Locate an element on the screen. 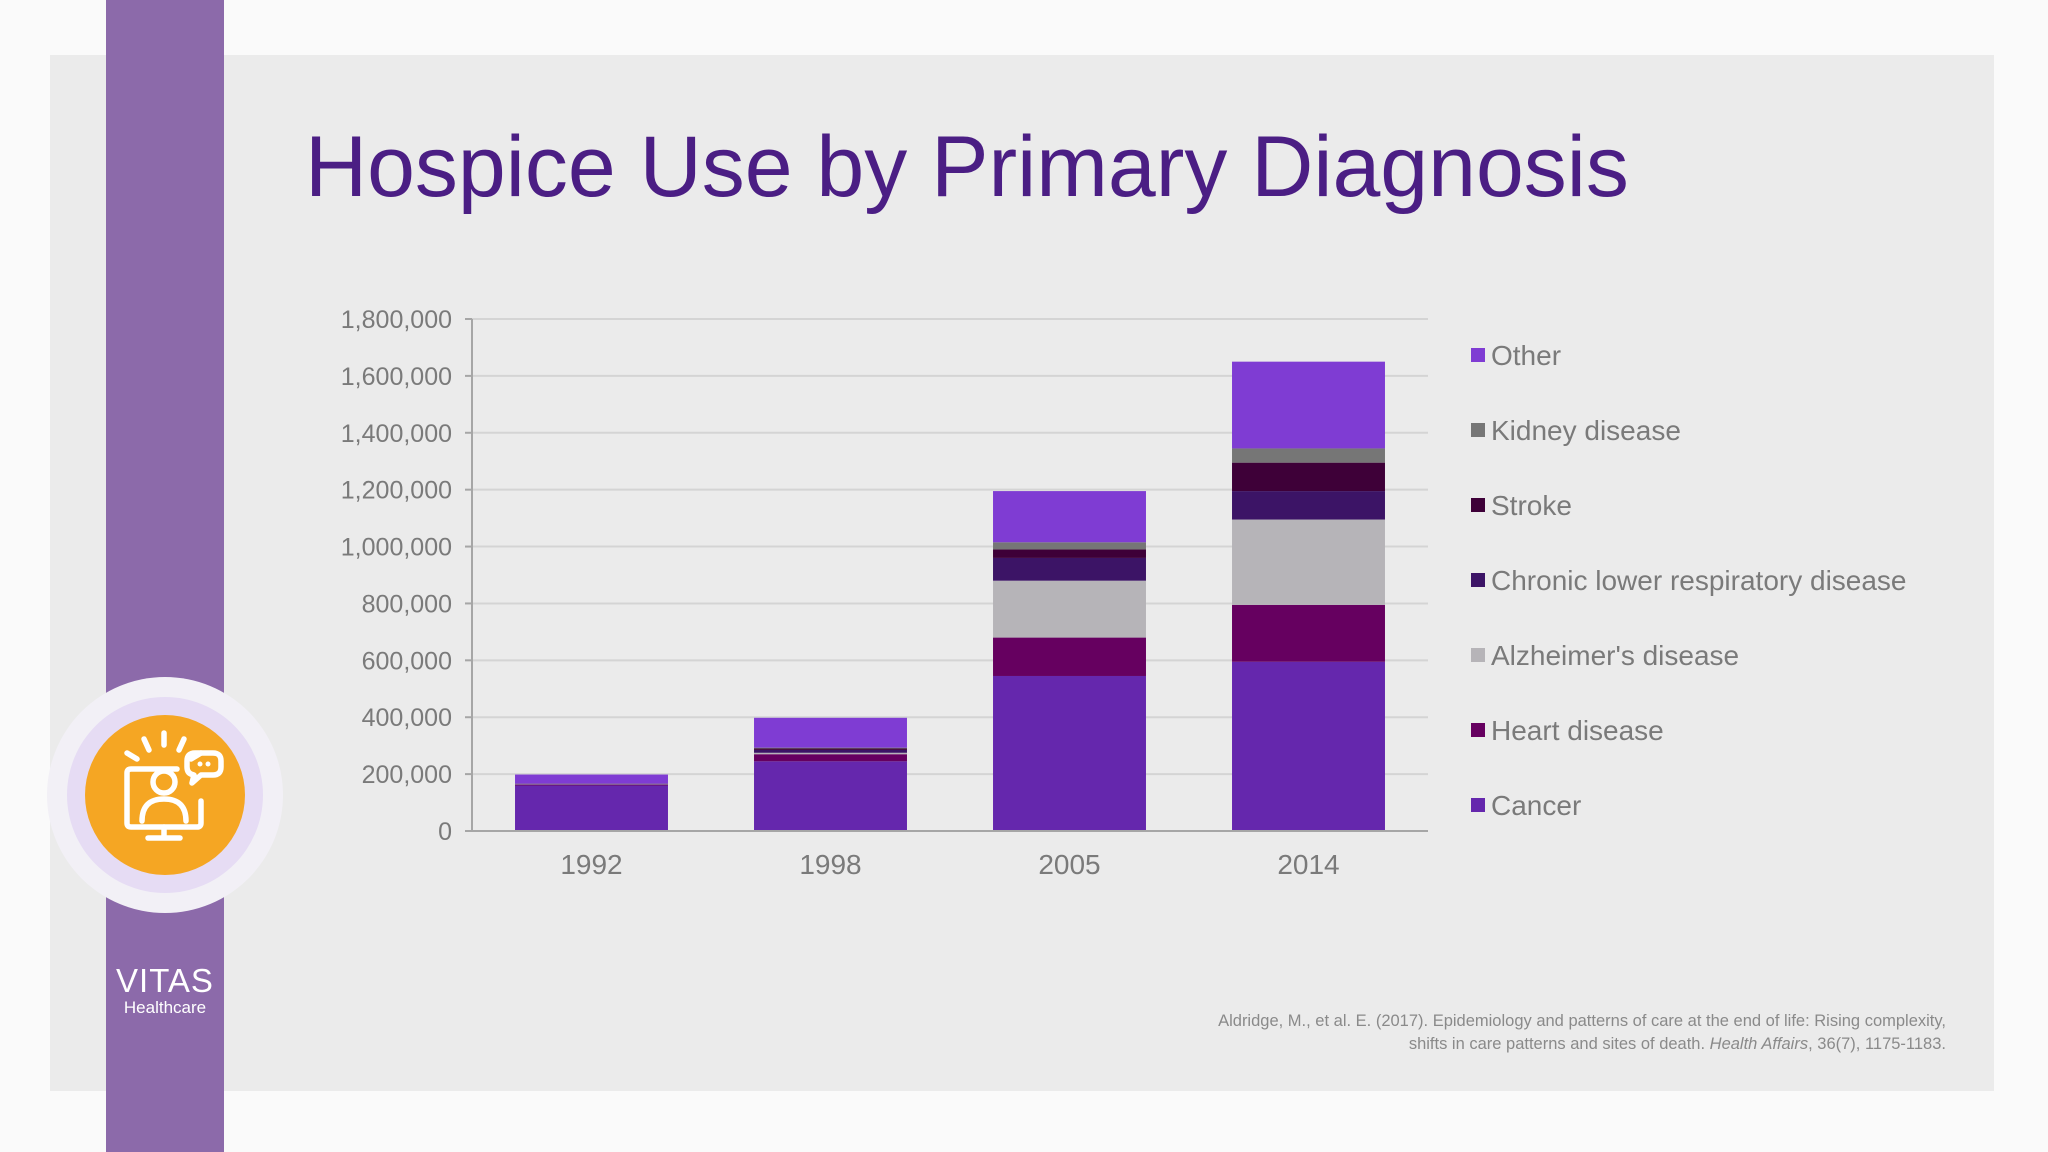 The image size is (2048, 1152). citation-journal: Health Affairs is located at coordinates (1759, 1044).